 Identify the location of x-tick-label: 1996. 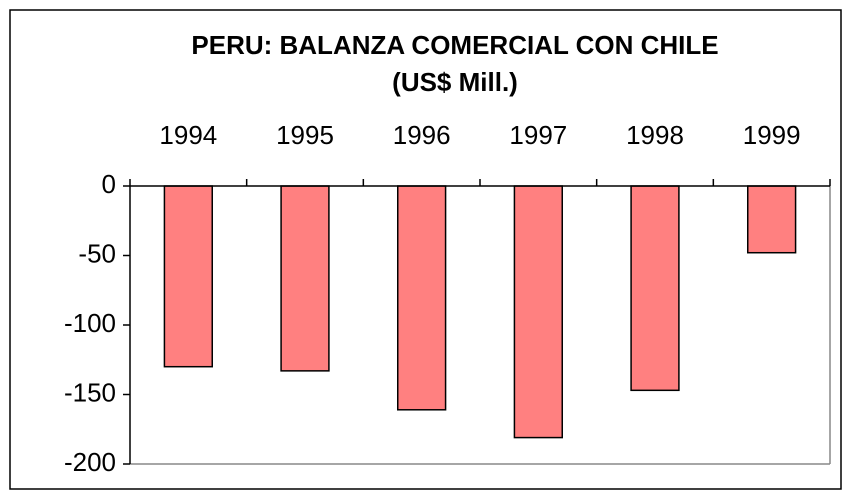
(422, 135).